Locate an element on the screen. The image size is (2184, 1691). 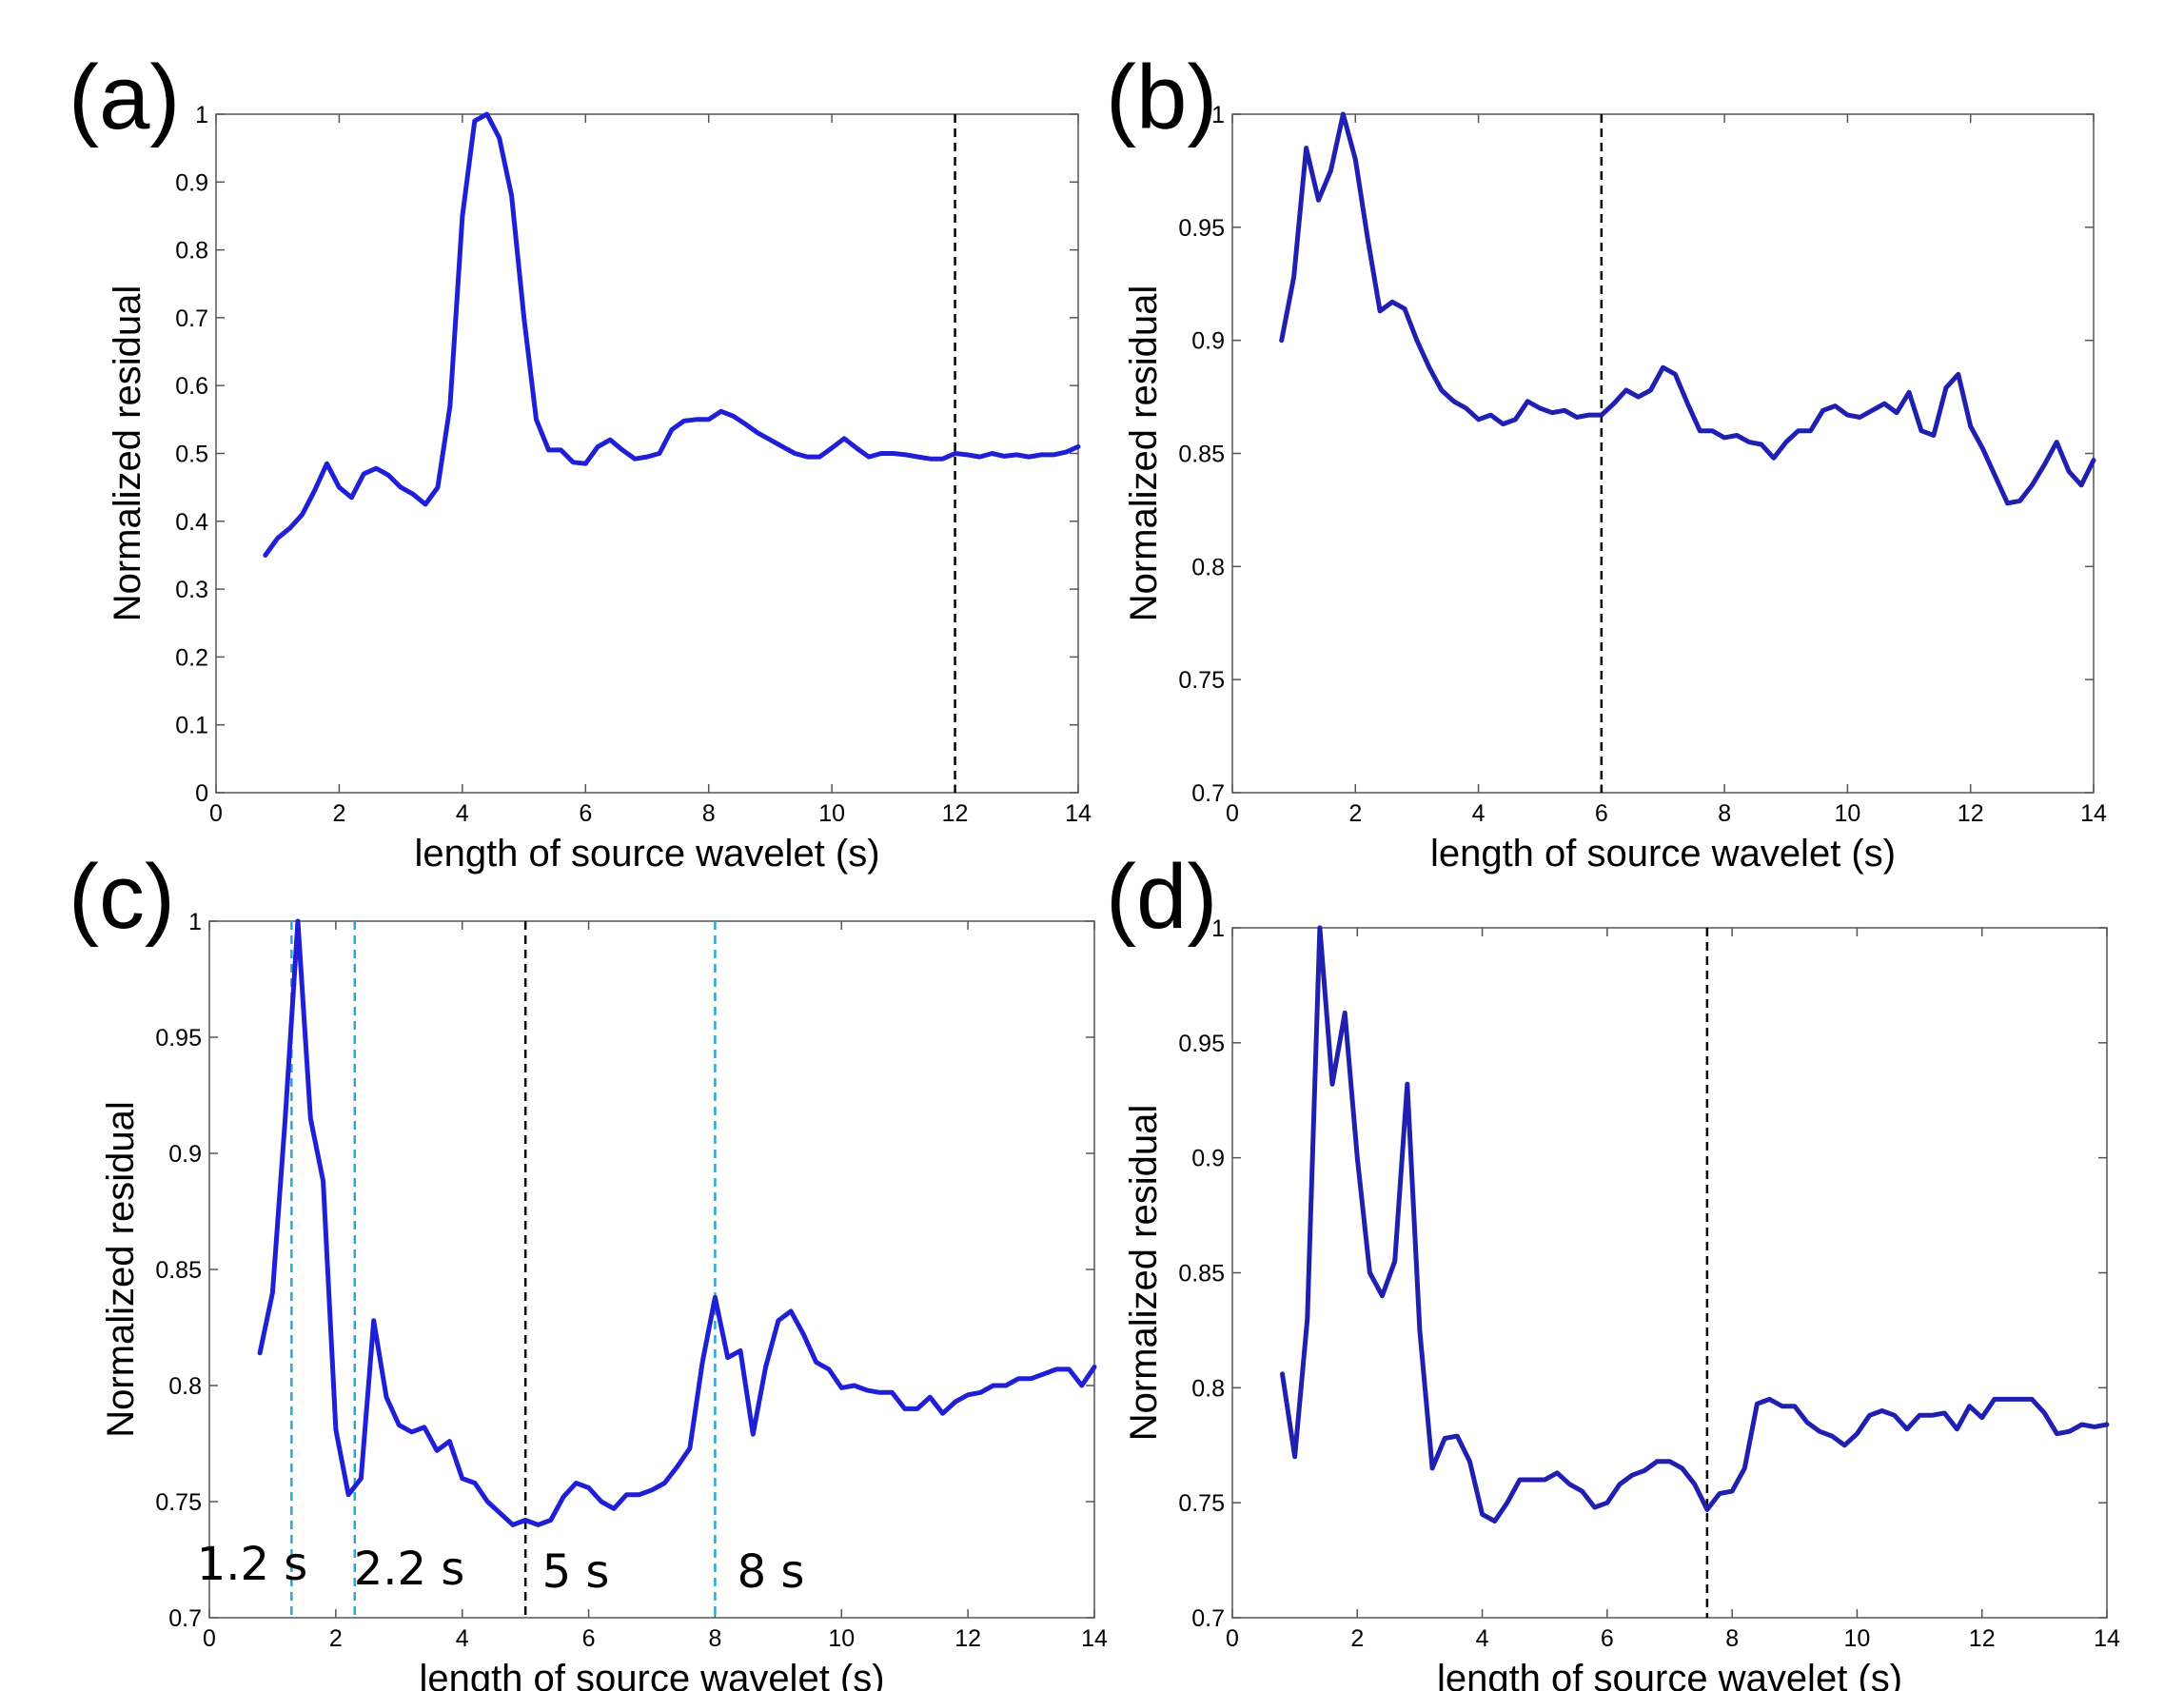
reference-line-label: 2.2 s is located at coordinates (409, 1570).